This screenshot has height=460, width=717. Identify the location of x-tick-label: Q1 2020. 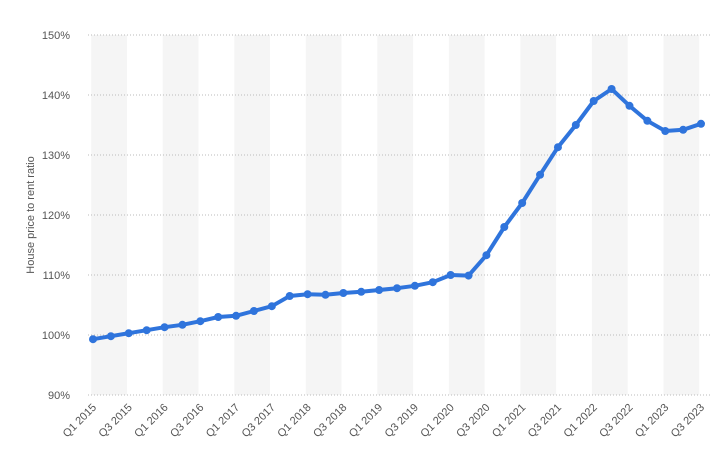
(437, 421).